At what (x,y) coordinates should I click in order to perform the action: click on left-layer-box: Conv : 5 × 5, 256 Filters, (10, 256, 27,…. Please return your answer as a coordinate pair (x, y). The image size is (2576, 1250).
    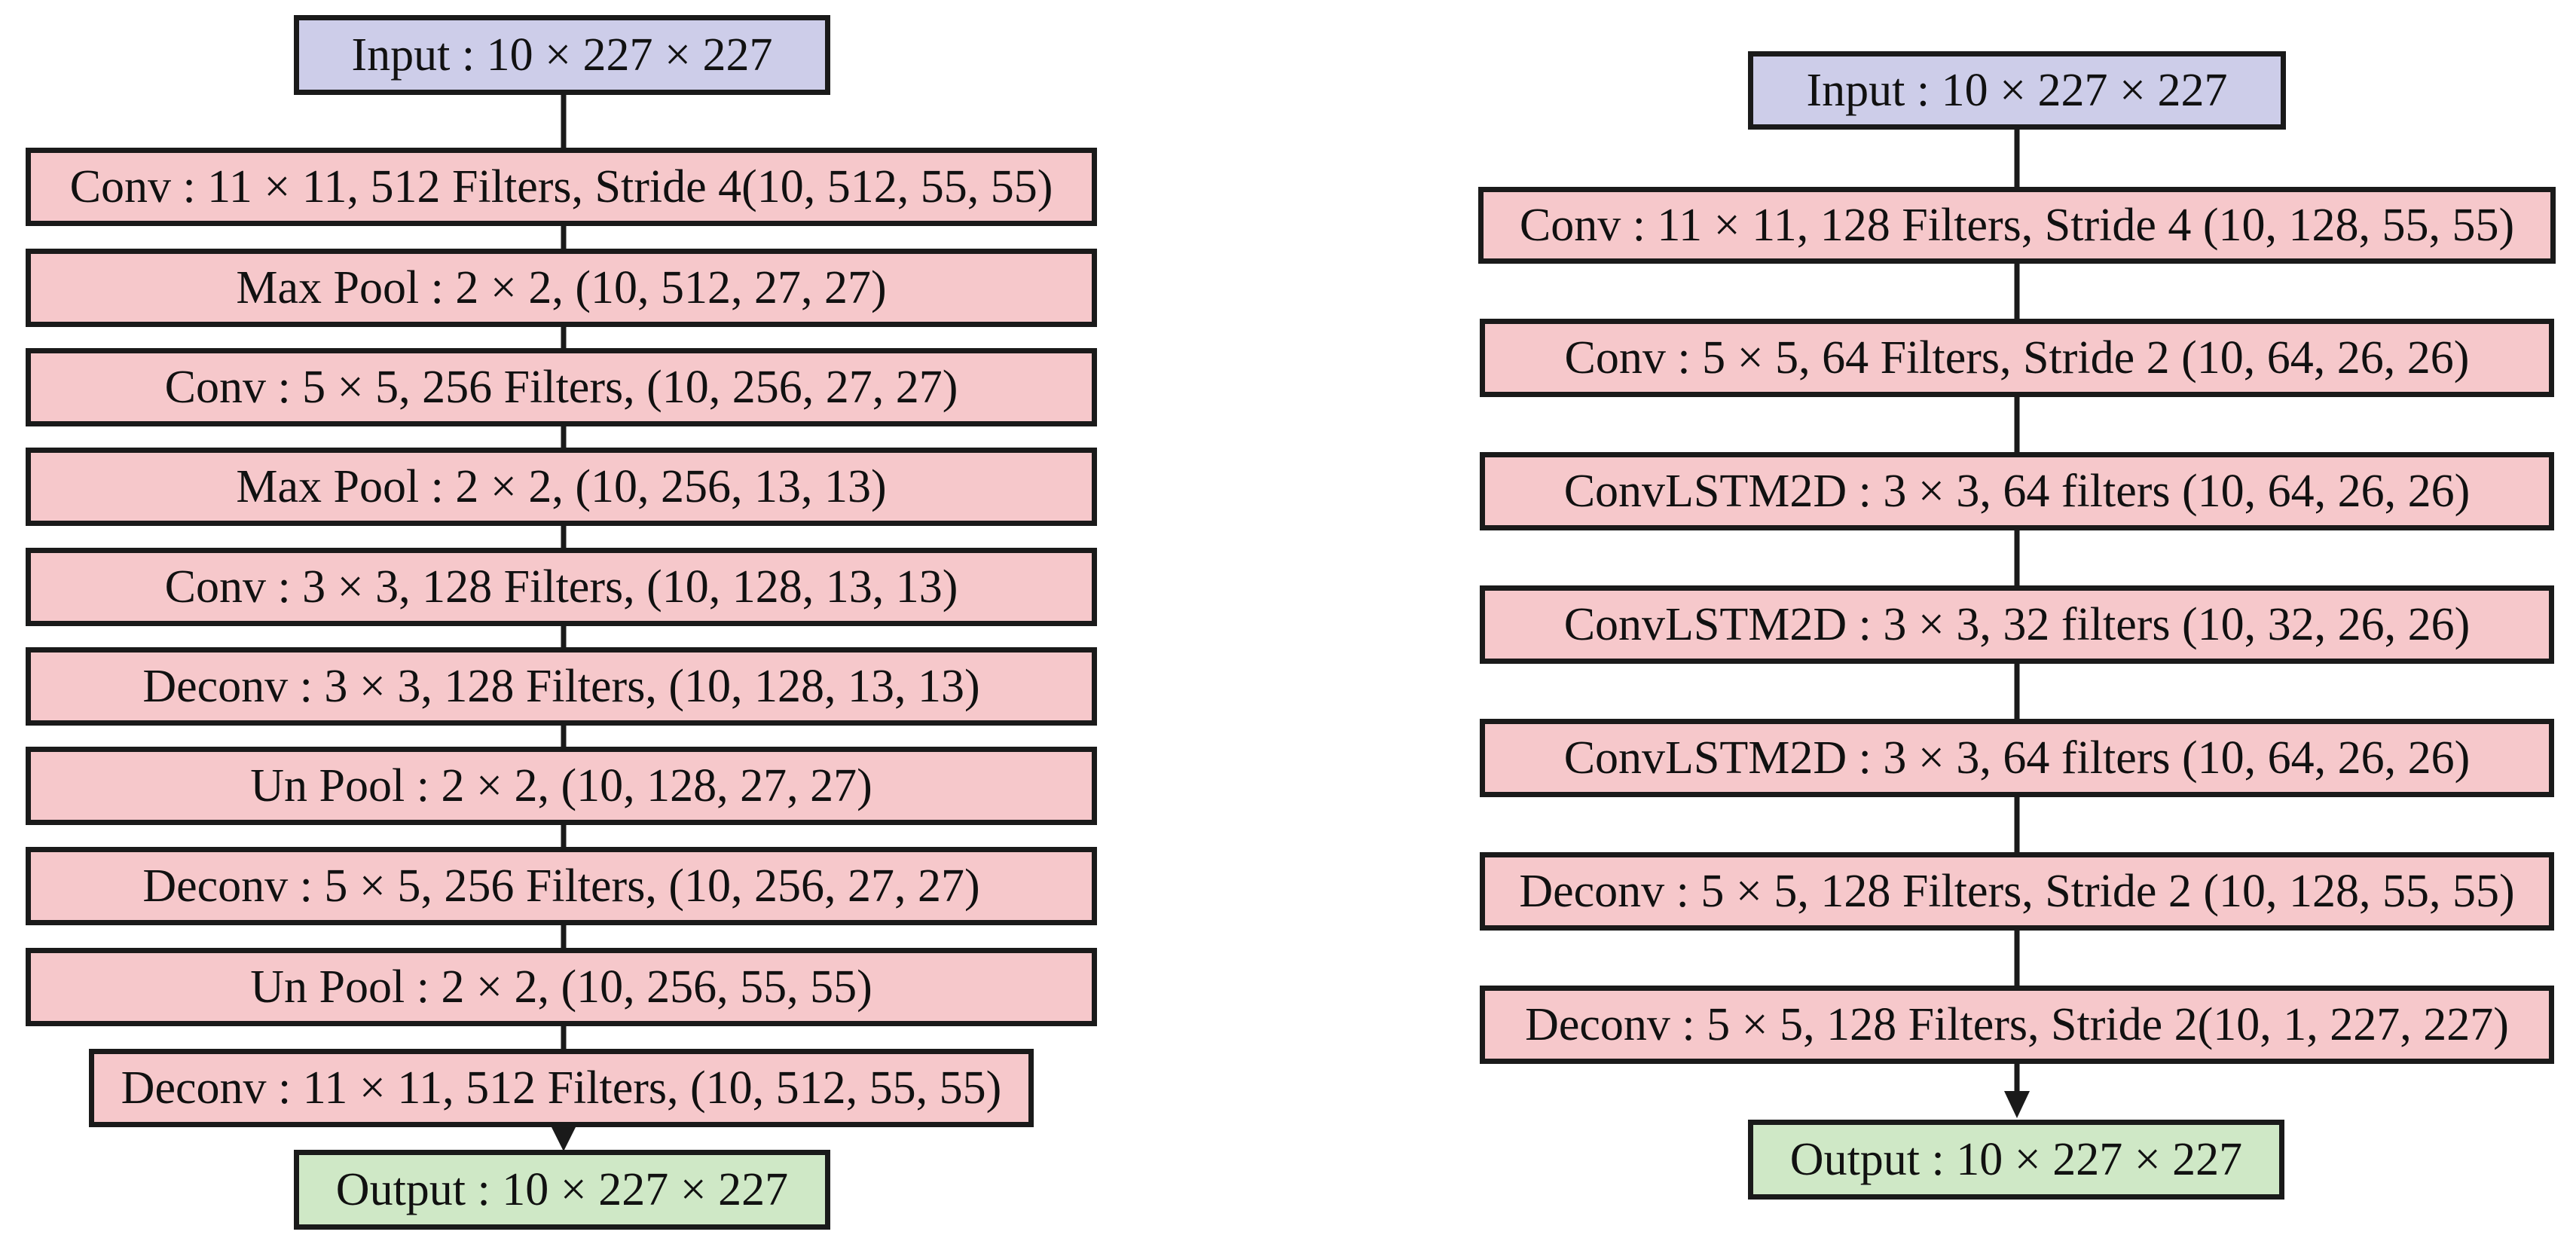
    Looking at the image, I should click on (561, 387).